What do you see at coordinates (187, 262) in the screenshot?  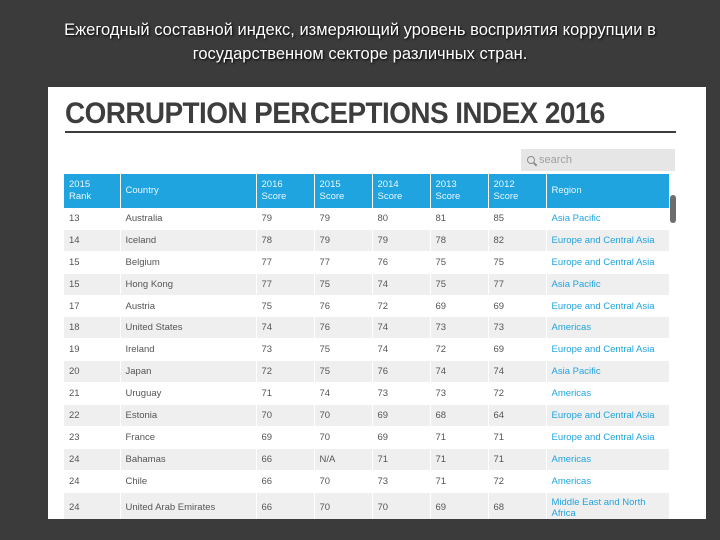 I see `country-cell: Belgium` at bounding box center [187, 262].